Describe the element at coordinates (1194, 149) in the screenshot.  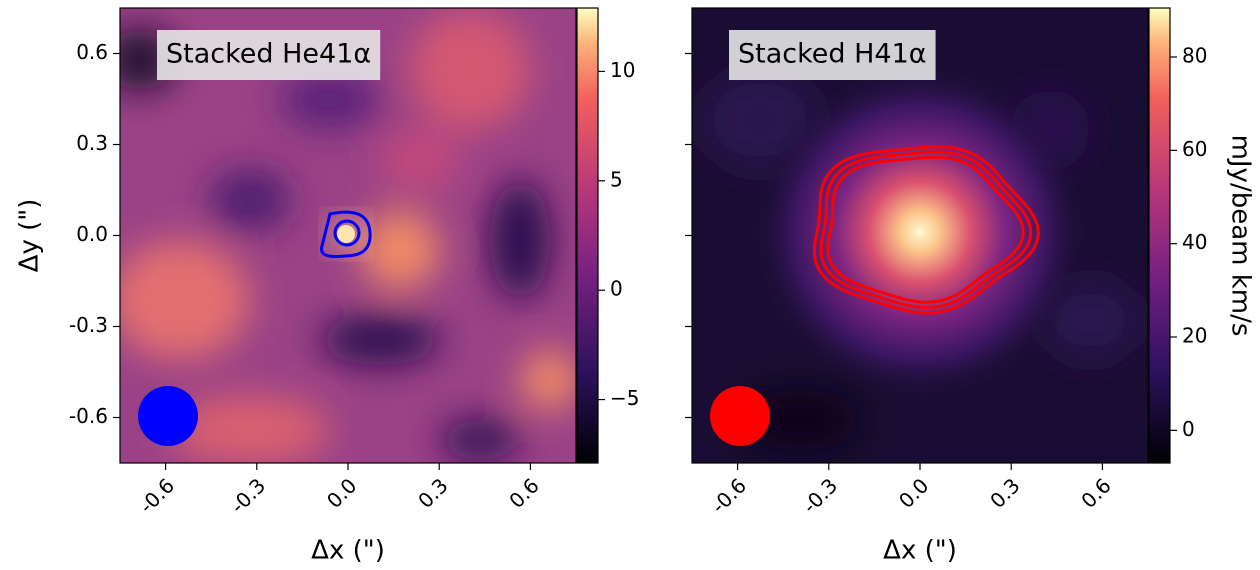
I see `colorbar-tick-label: 60` at that location.